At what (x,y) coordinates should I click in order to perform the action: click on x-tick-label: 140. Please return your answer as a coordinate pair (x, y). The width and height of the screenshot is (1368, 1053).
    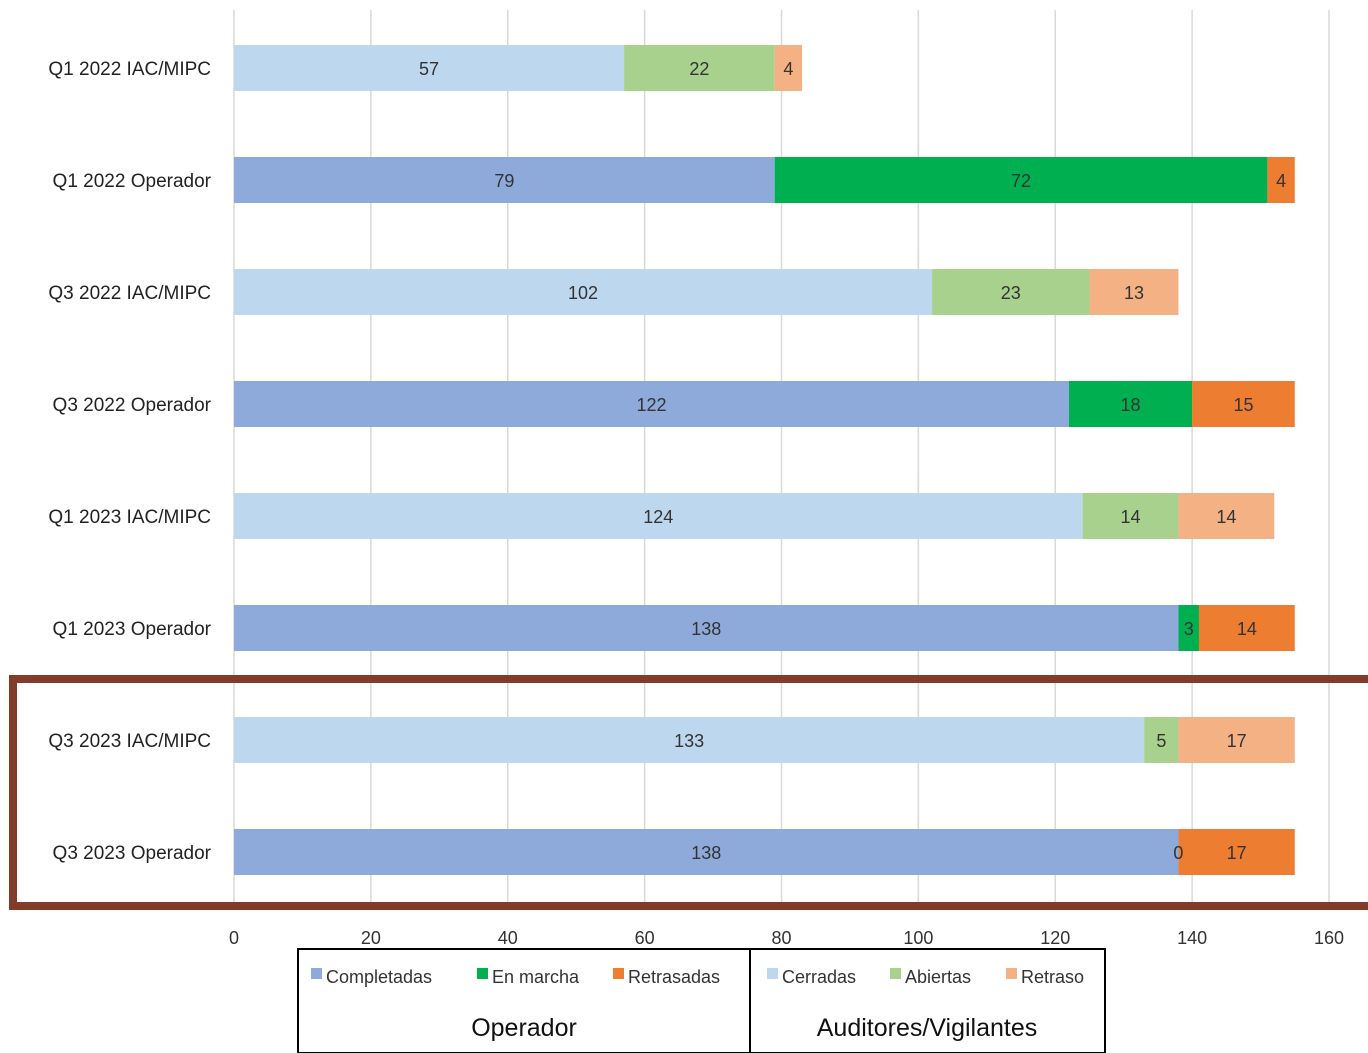
    Looking at the image, I should click on (1192, 938).